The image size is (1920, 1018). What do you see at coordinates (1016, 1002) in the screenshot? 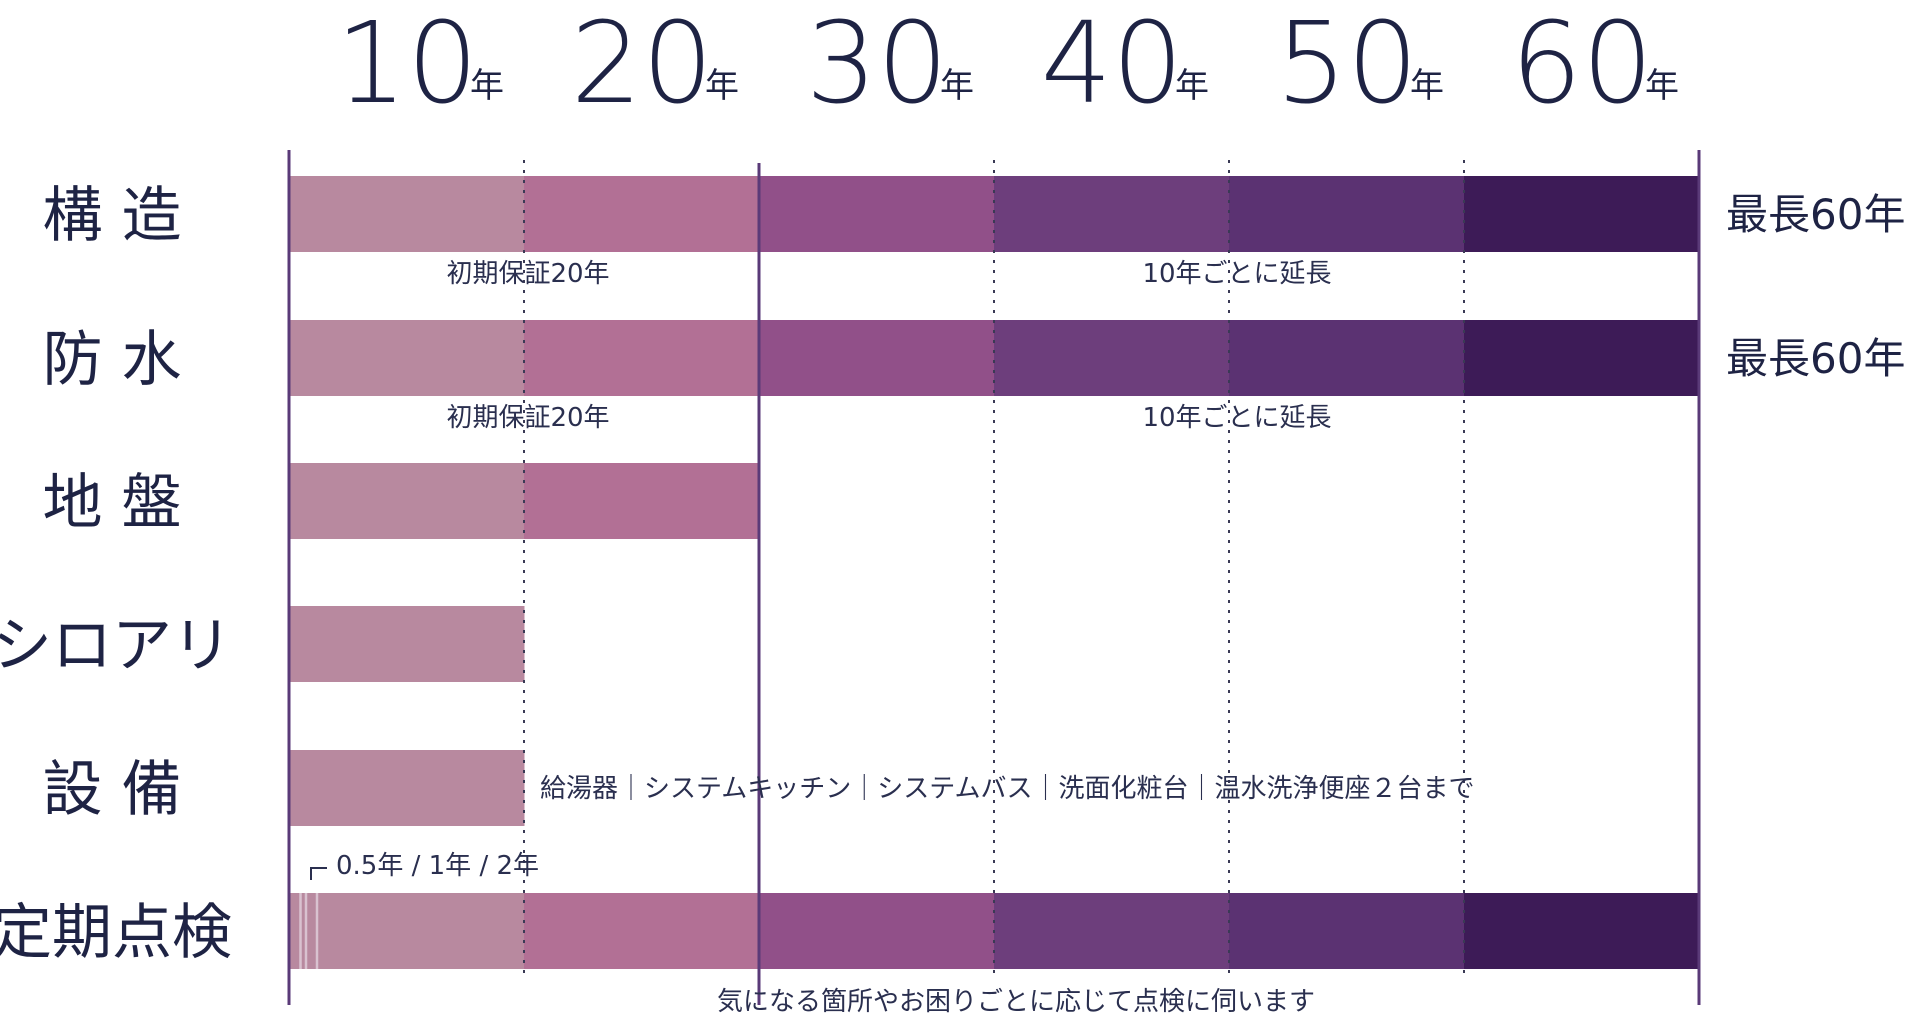
I see `inspection-note: 気になる箇所やお困りごとに応じて点検に伺います` at bounding box center [1016, 1002].